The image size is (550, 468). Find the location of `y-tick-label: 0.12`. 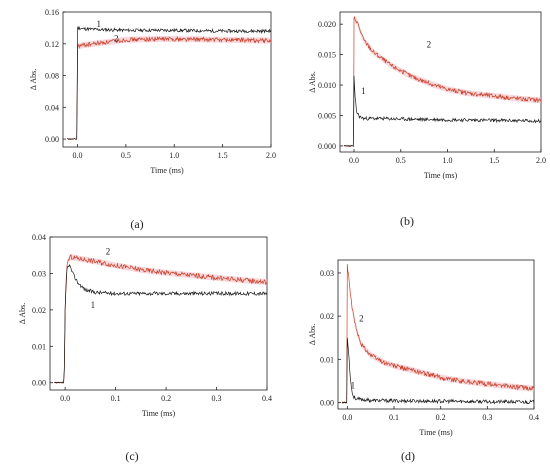

y-tick-label: 0.12 is located at coordinates (52, 44).